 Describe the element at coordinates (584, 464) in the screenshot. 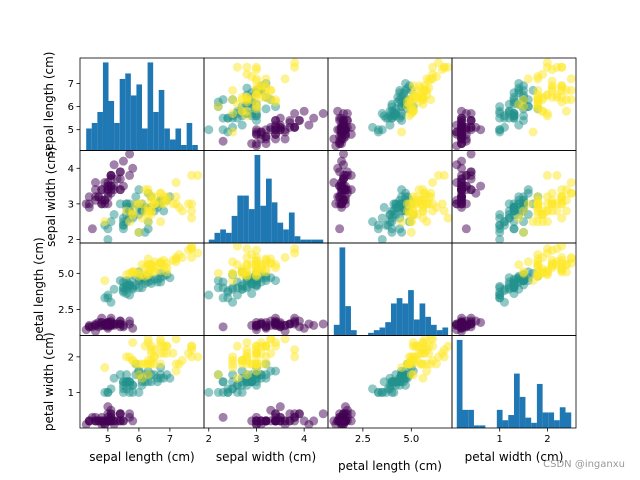

I see `watermark: CSDN @inganxu` at that location.